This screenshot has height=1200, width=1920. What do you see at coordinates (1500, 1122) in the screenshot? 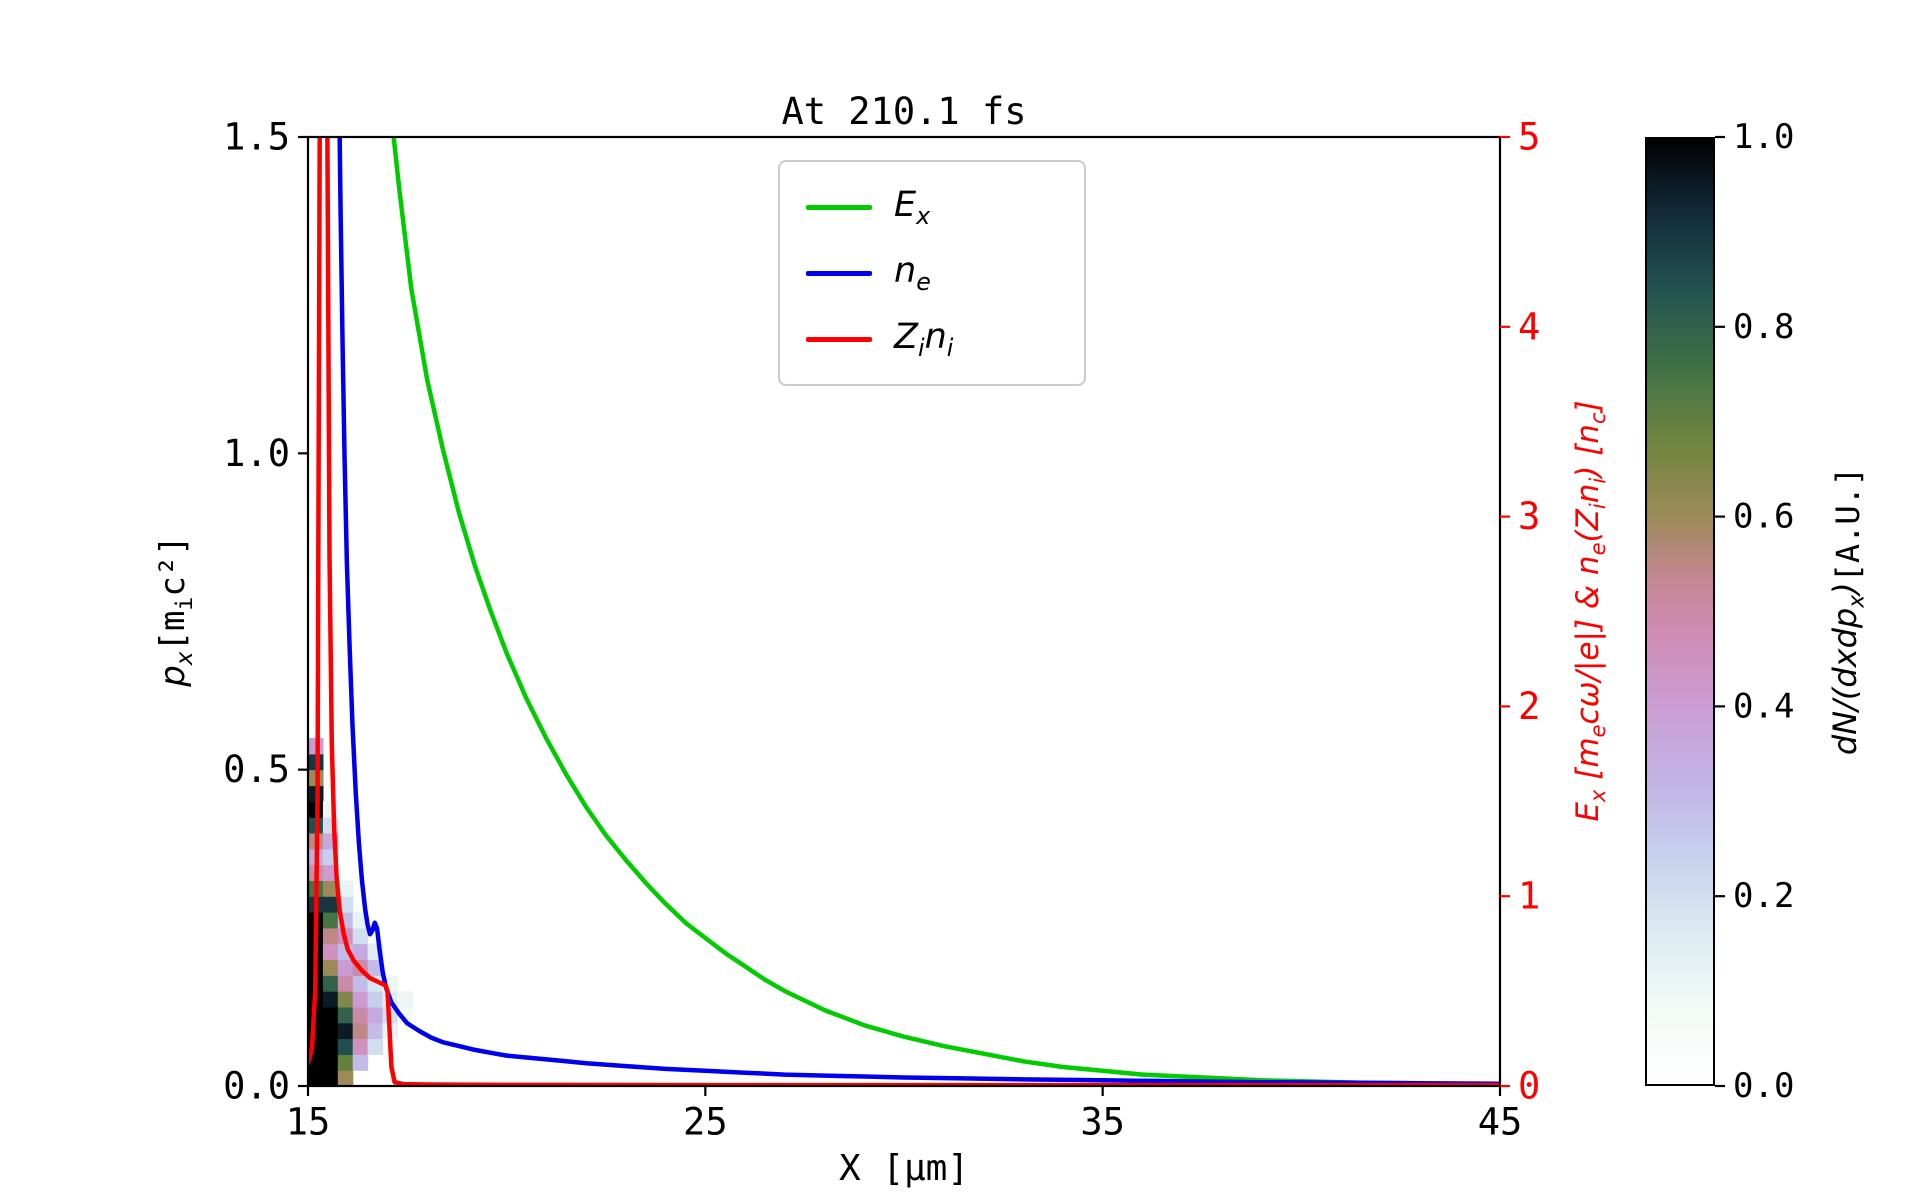
I see `x-tick-label: 45` at bounding box center [1500, 1122].